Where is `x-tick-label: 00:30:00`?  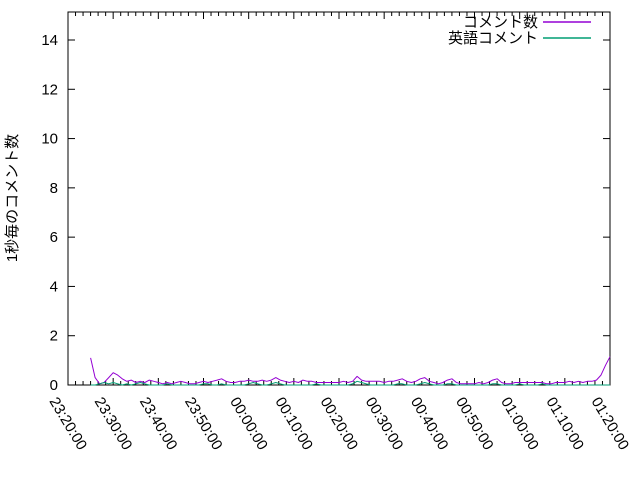 x-tick-label: 00:30:00 is located at coordinates (384, 423).